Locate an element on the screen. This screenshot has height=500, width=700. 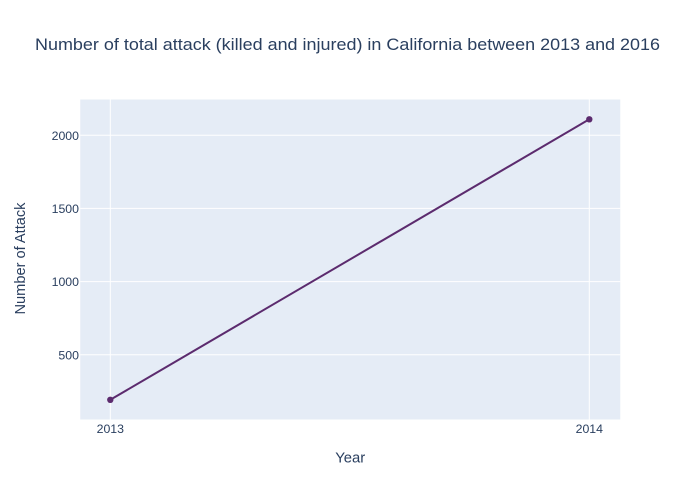
svg-text: 500 is located at coordinates (68, 355).